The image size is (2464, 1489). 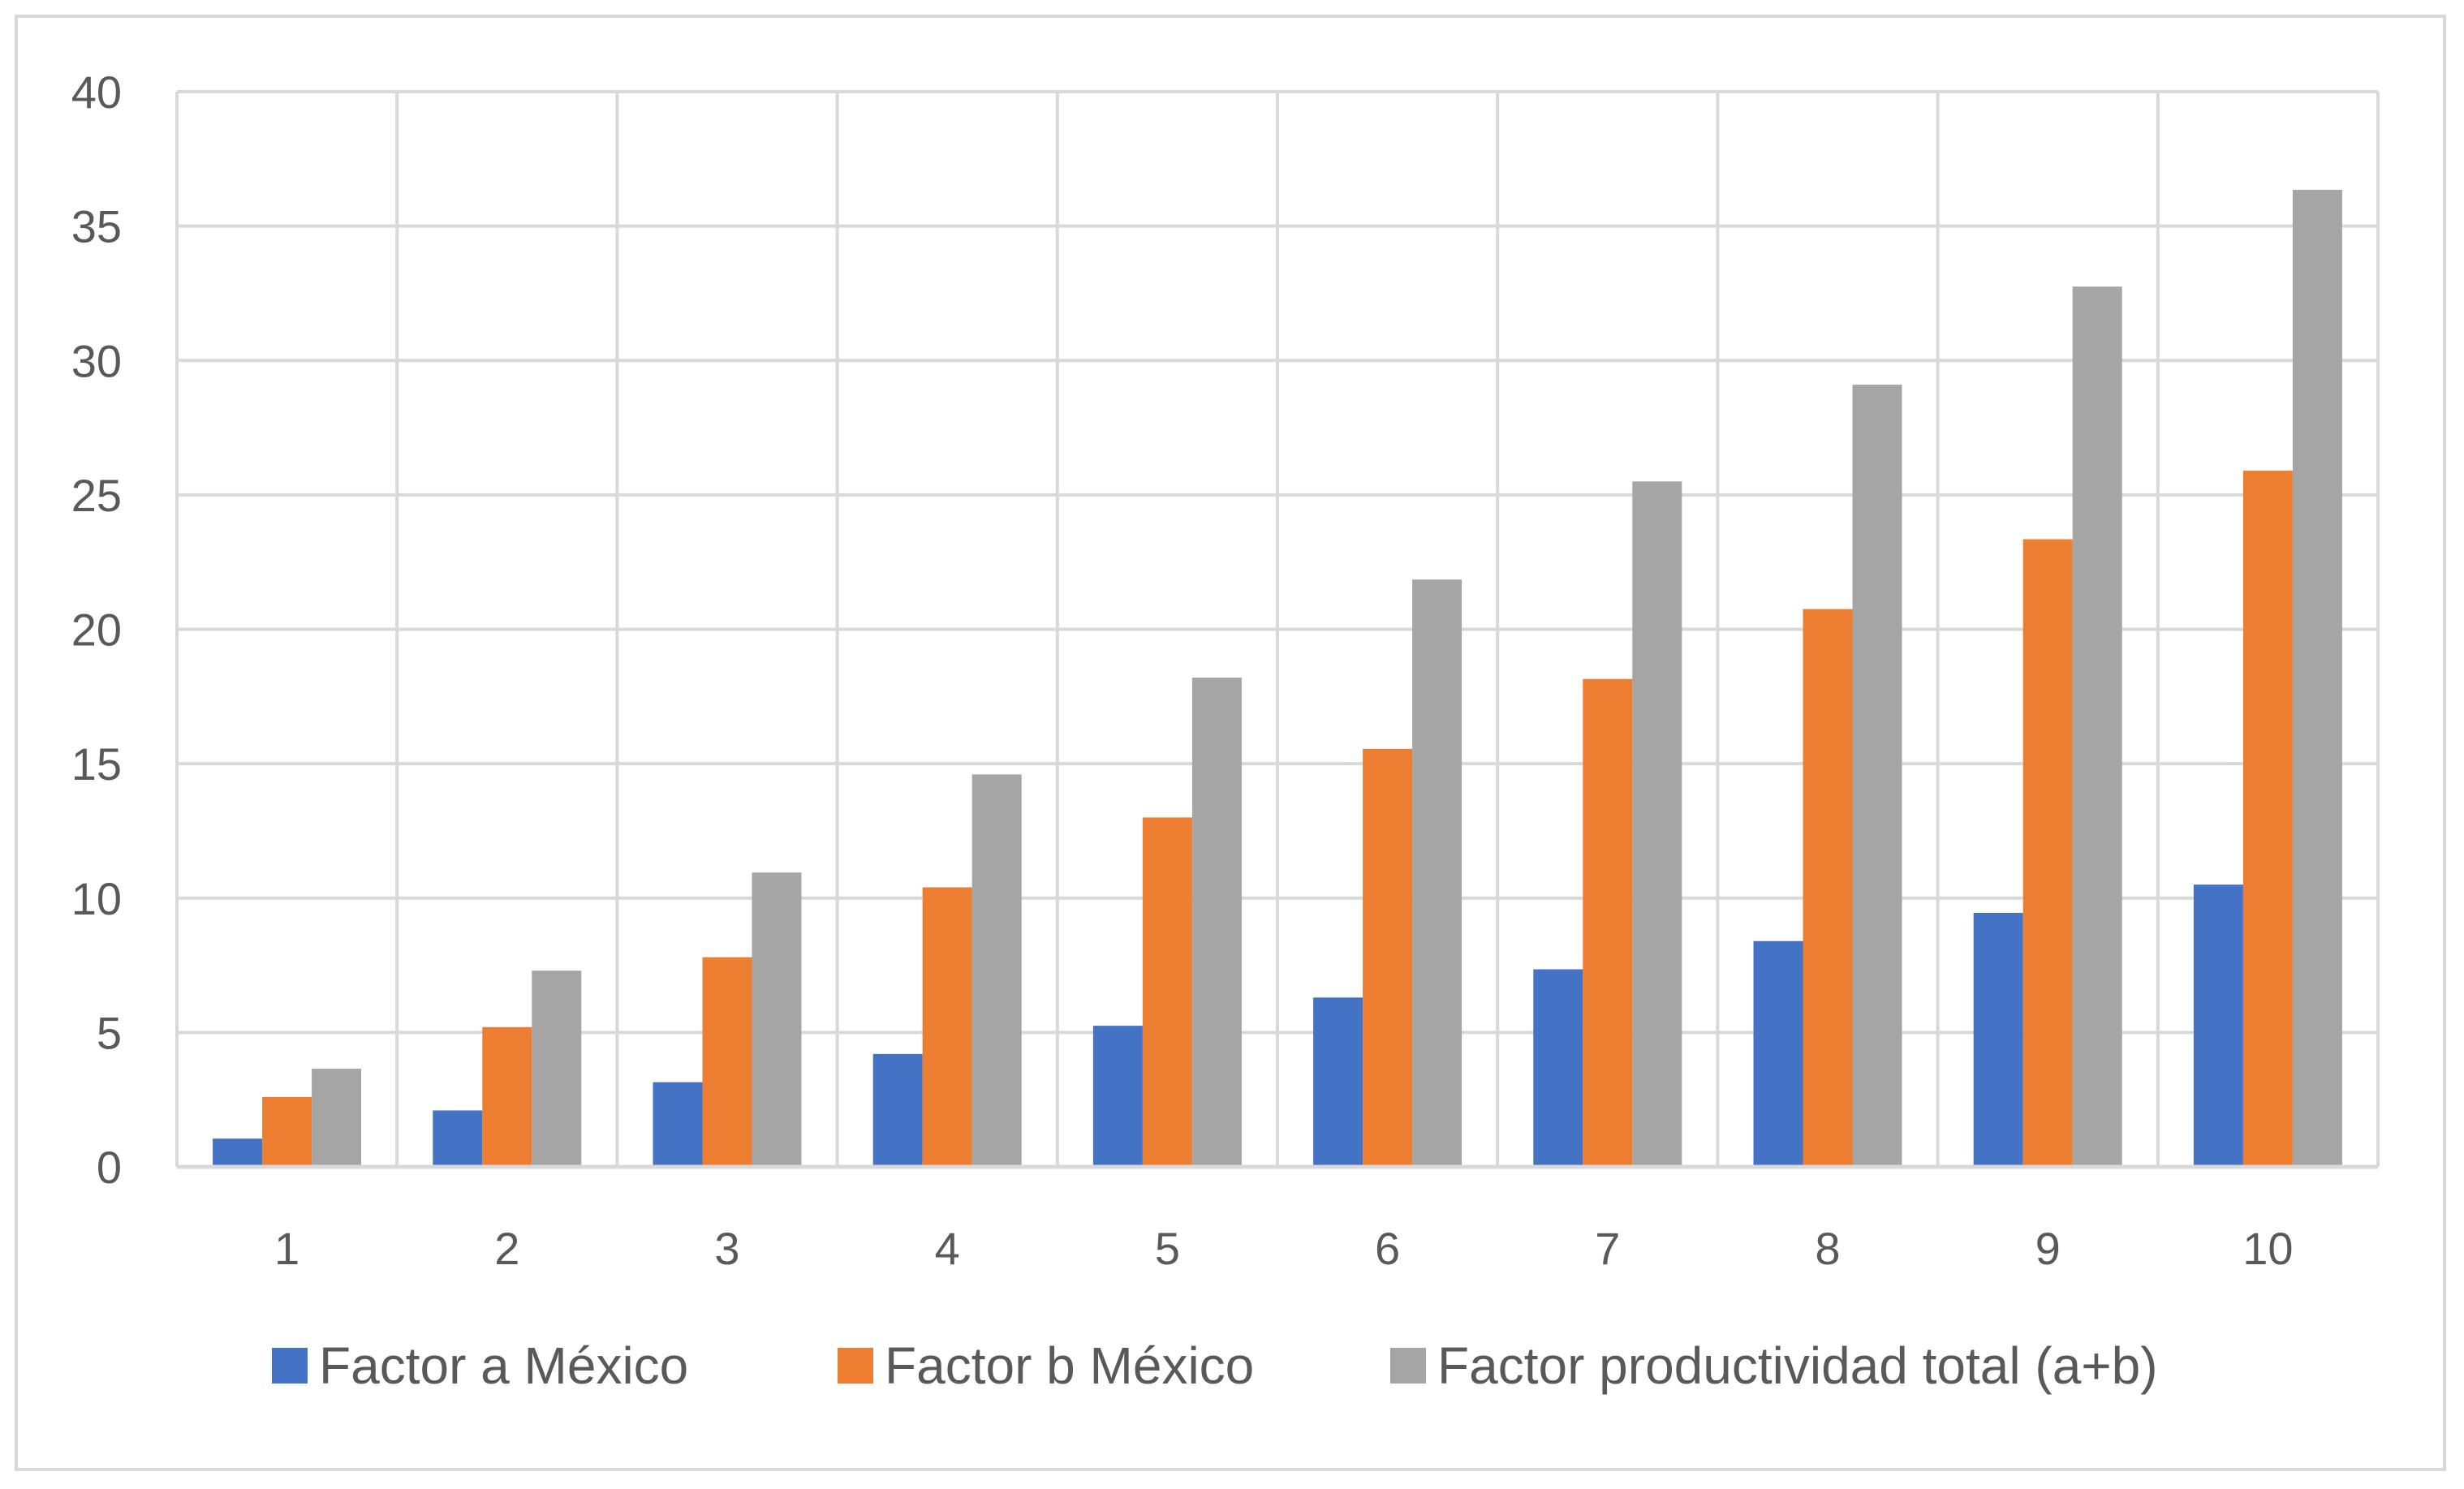 What do you see at coordinates (1798, 1365) in the screenshot?
I see `legend-label-3: Factor productividad total (a+b)` at bounding box center [1798, 1365].